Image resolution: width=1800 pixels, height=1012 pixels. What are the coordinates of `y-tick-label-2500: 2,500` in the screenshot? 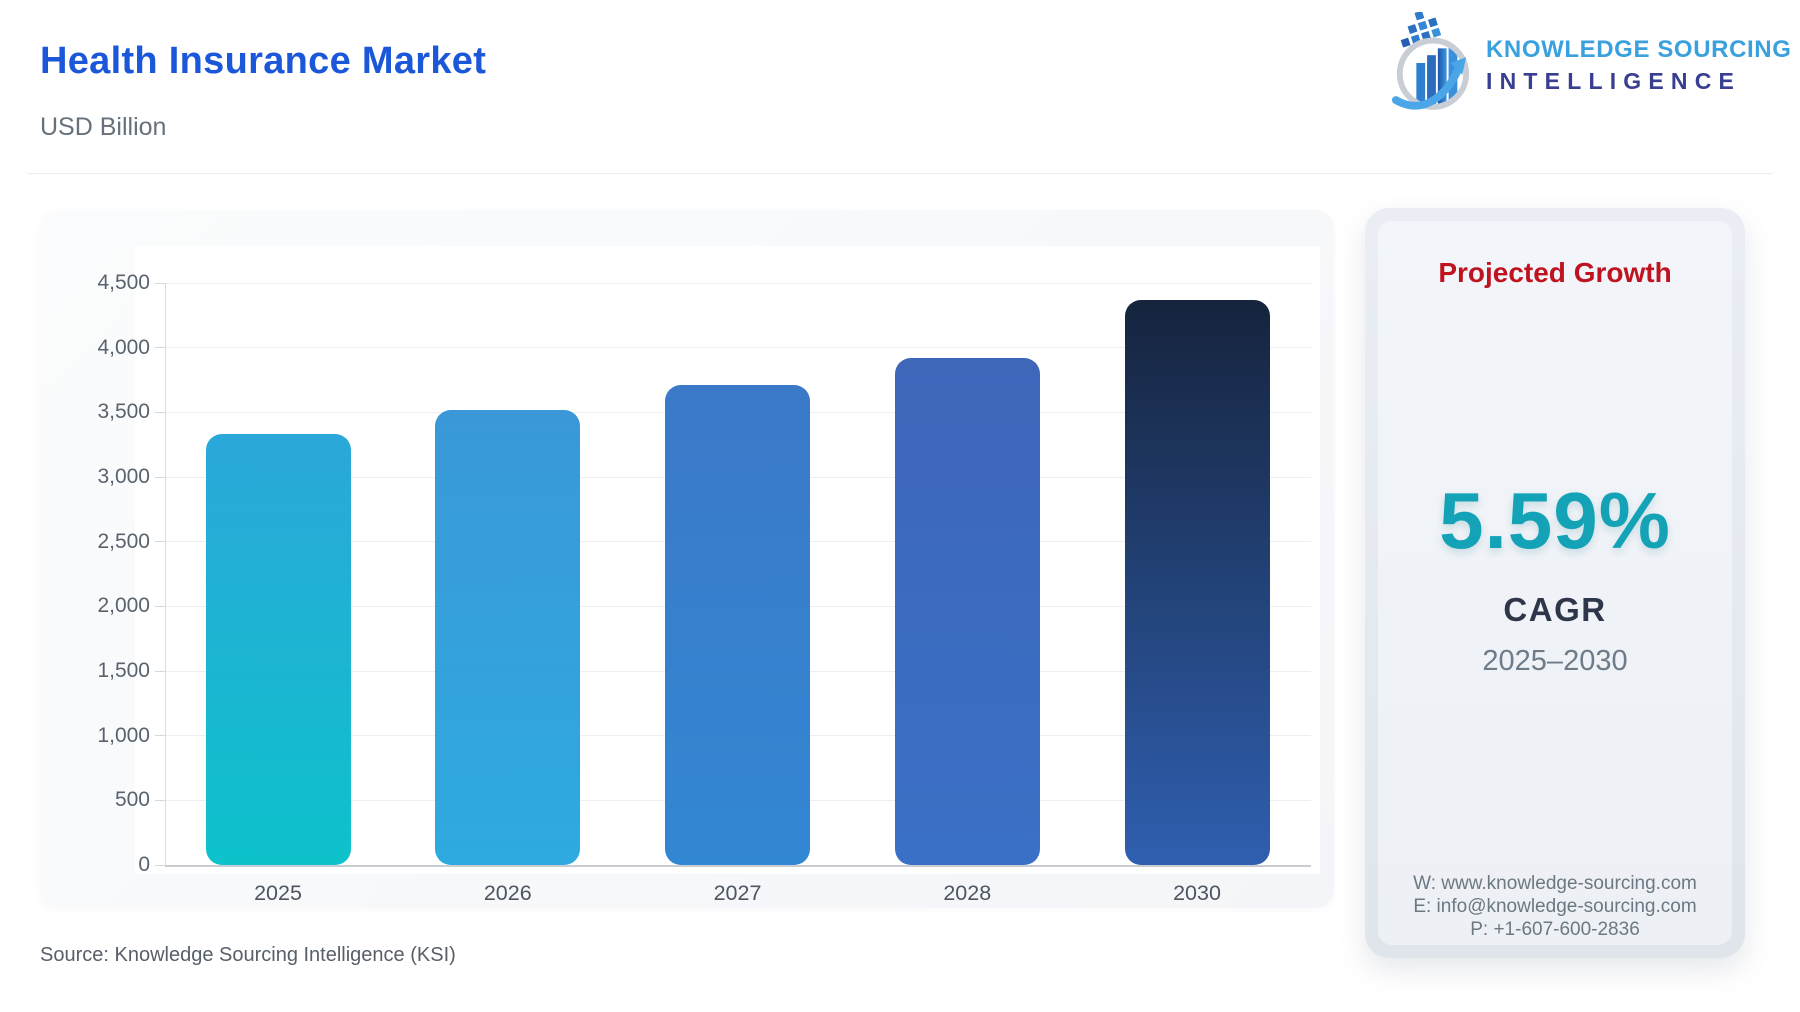 It's located at (123, 541).